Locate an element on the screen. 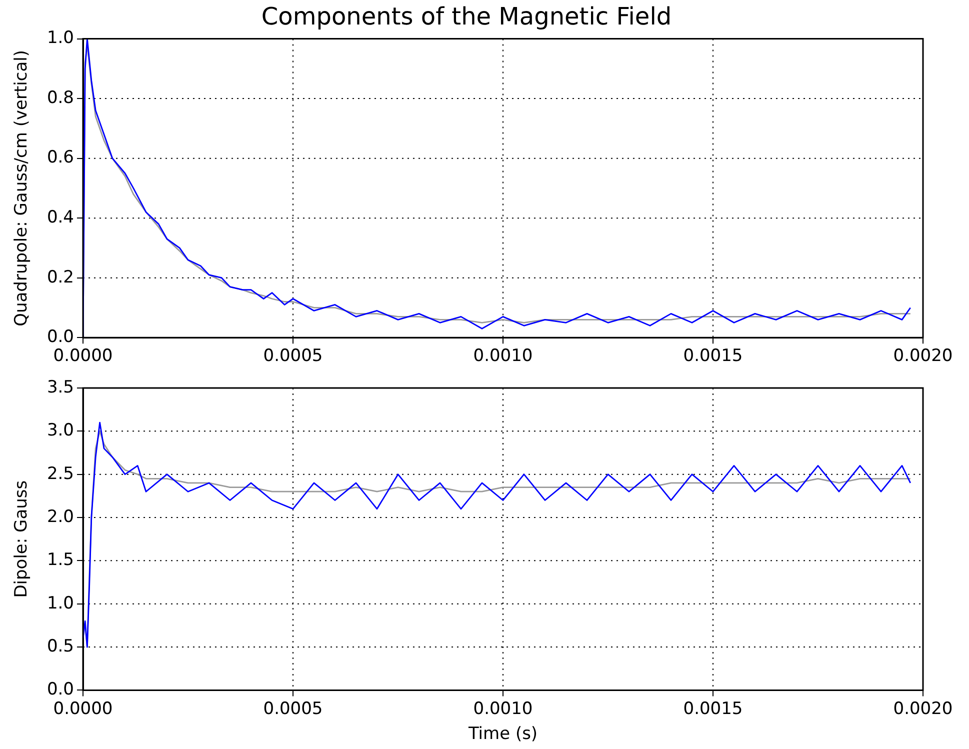  y-axis-title: Quadrupole: Gauss/cm (vertical) is located at coordinates (22, 188).